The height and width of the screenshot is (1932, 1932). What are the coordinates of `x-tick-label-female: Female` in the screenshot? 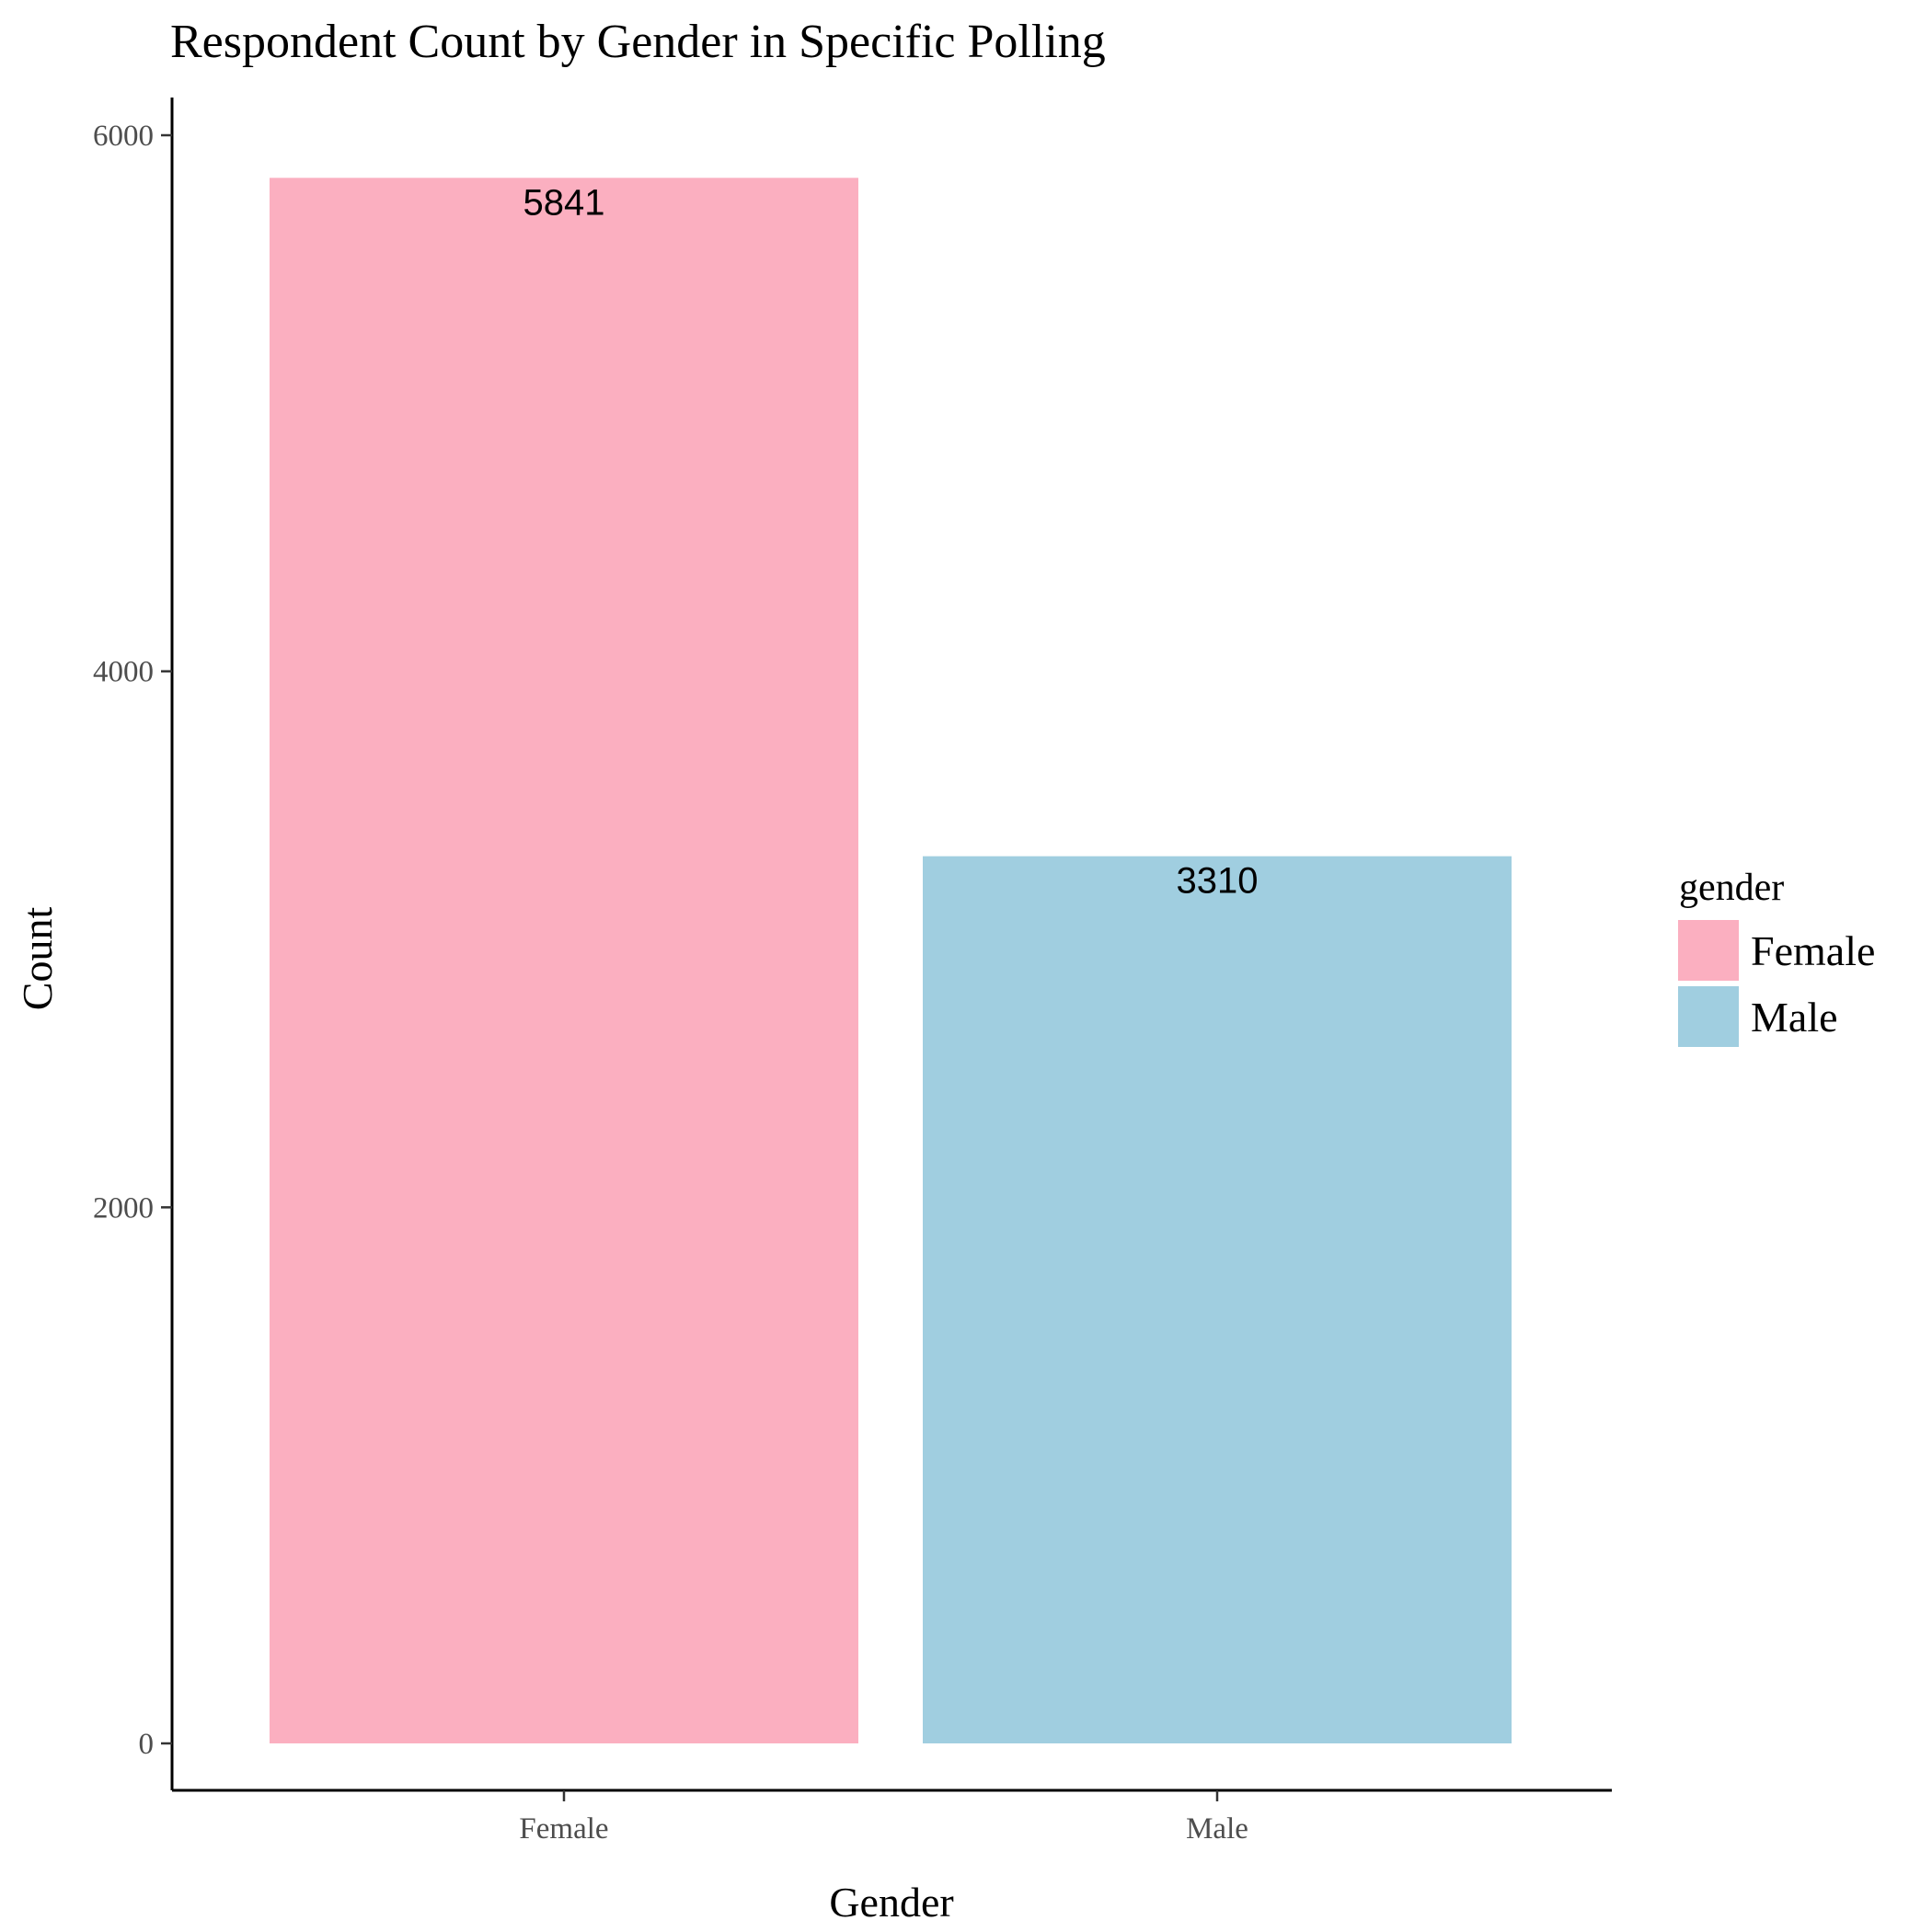 It's located at (563, 1829).